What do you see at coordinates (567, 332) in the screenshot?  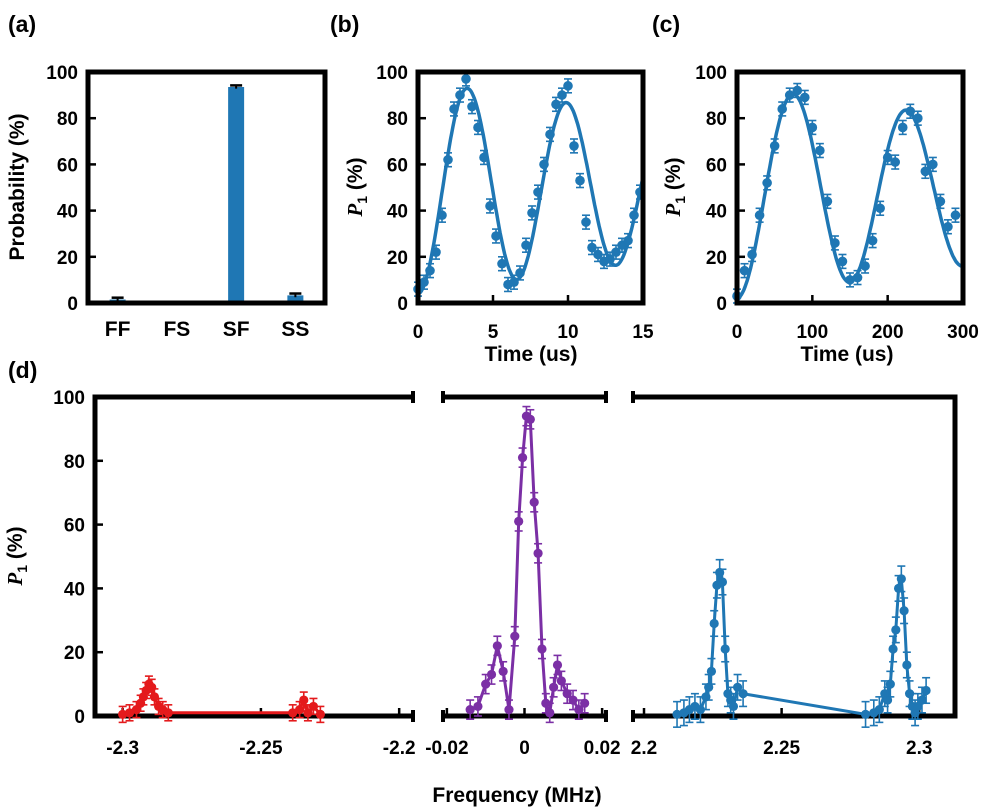 I see `panel-b-xtick-label: 10` at bounding box center [567, 332].